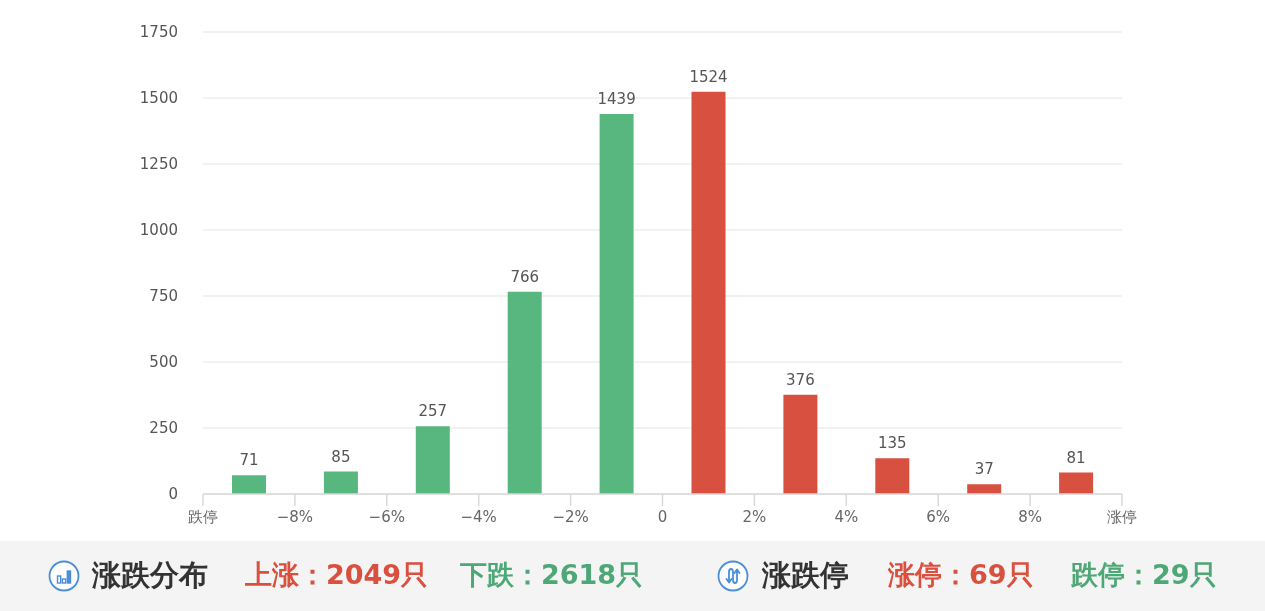 The height and width of the screenshot is (611, 1265). Describe the element at coordinates (158, 98) in the screenshot. I see `y-tick-label: 1500` at that location.